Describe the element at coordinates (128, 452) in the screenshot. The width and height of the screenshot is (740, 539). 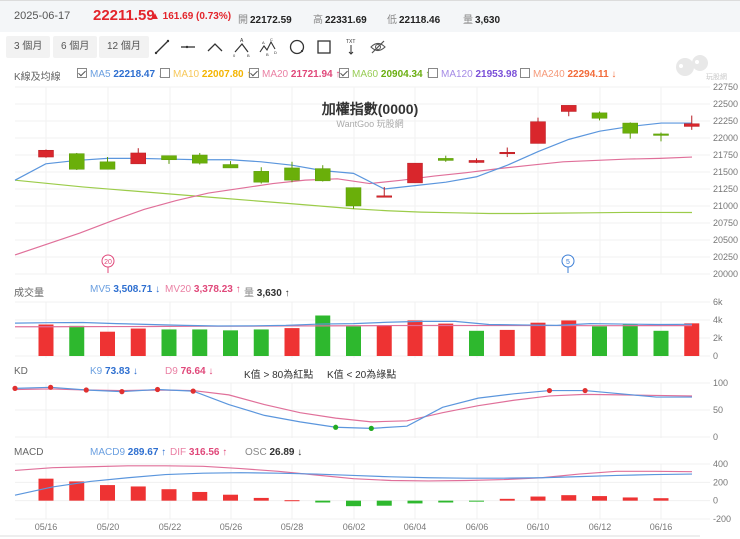
I see `macd9-value: MACD9 289.67 ↑` at that location.